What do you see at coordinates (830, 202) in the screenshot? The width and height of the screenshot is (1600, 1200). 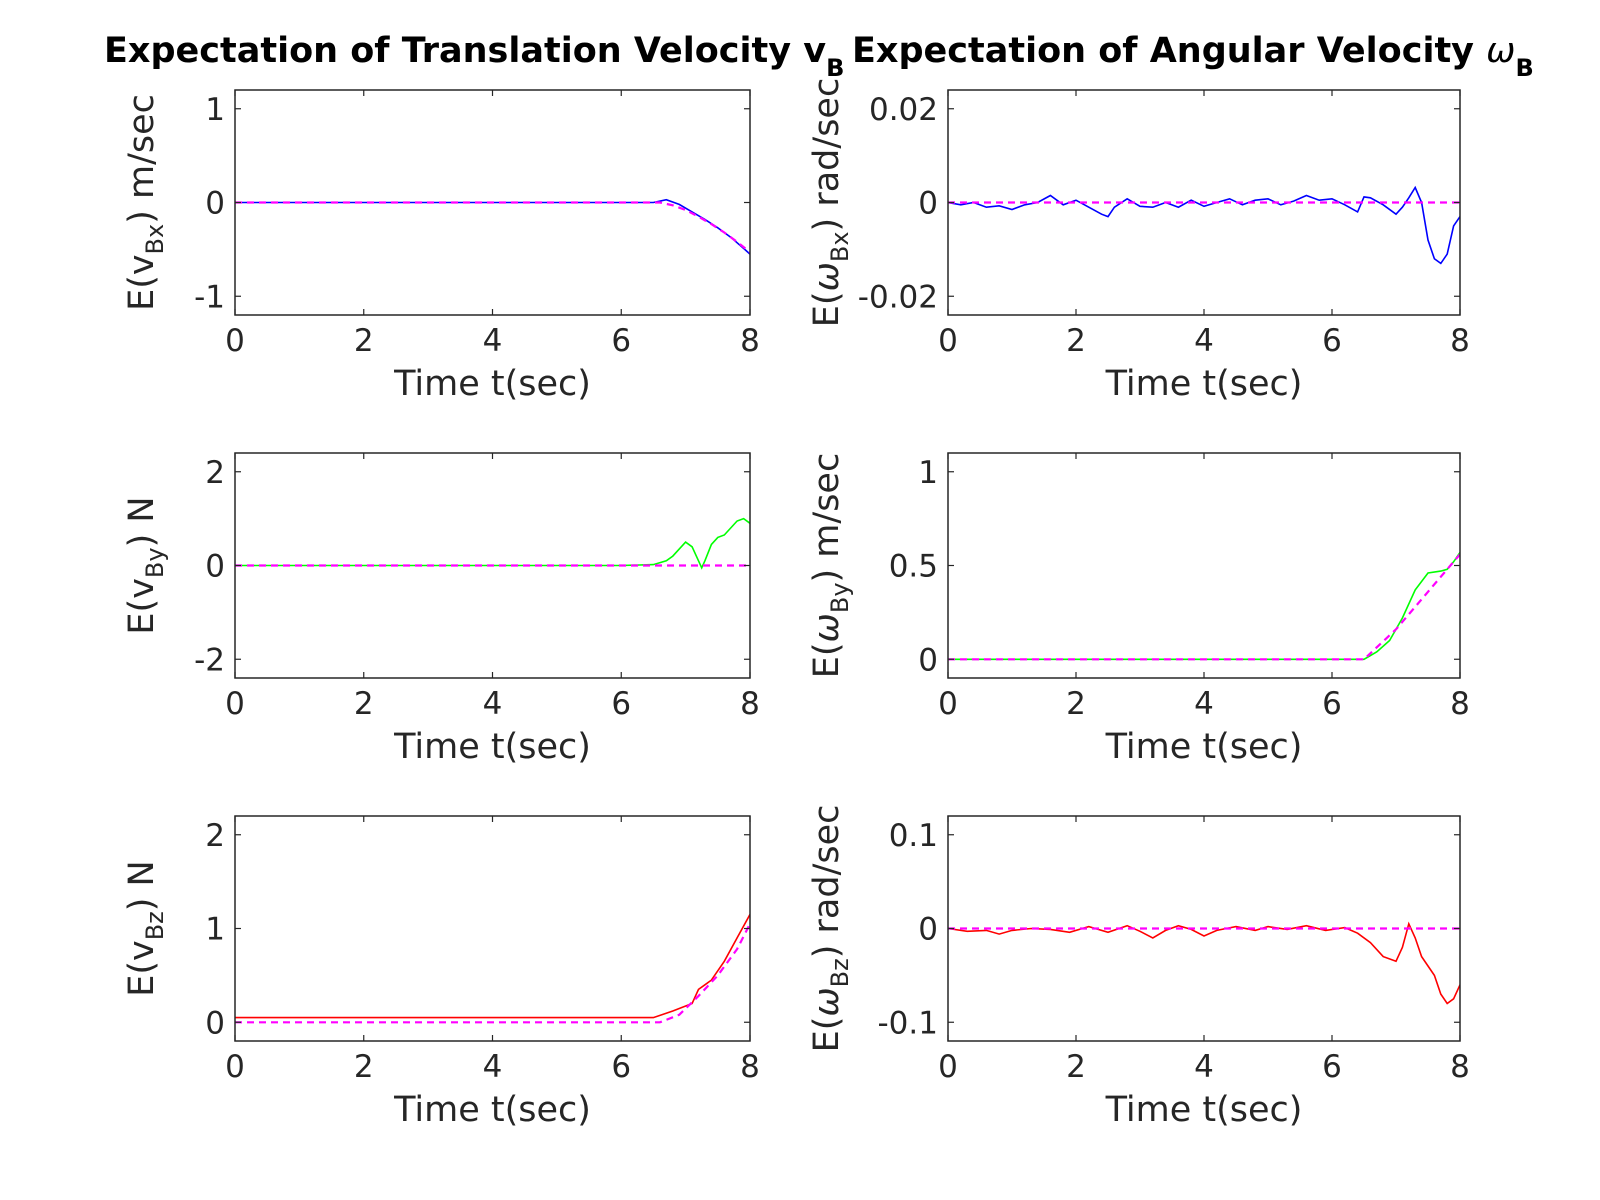 I see `y-axis-label: E(ωBx) rad/sec` at bounding box center [830, 202].